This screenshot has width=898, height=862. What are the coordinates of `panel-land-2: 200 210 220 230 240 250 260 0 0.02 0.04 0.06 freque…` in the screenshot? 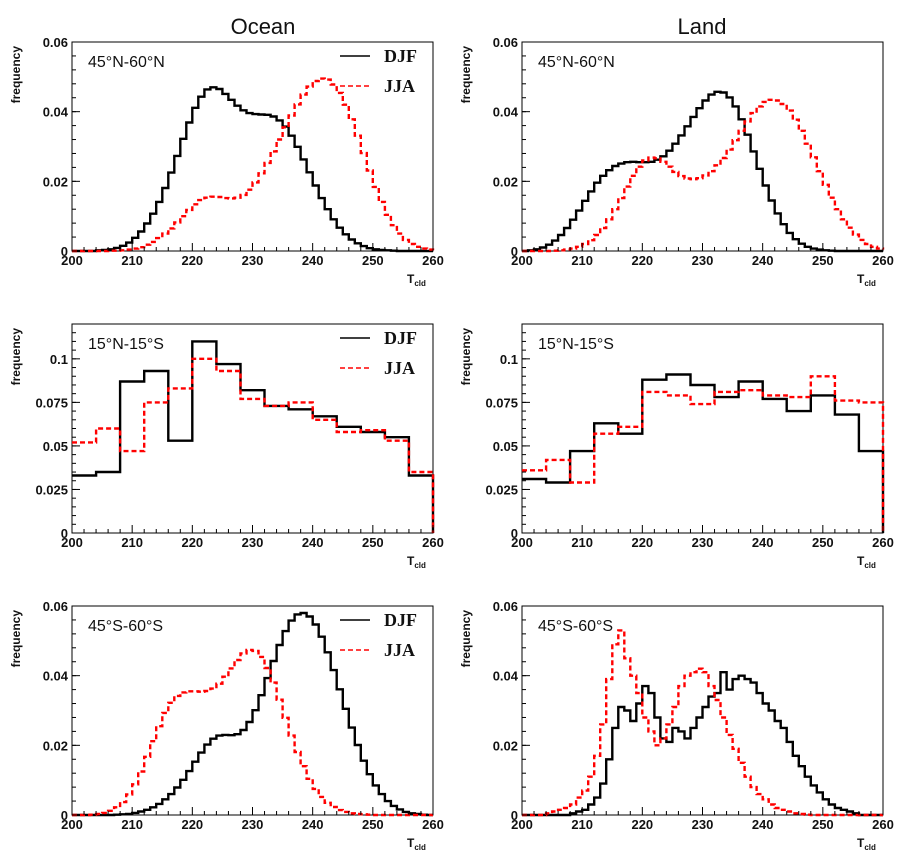 It's located at (676, 725).